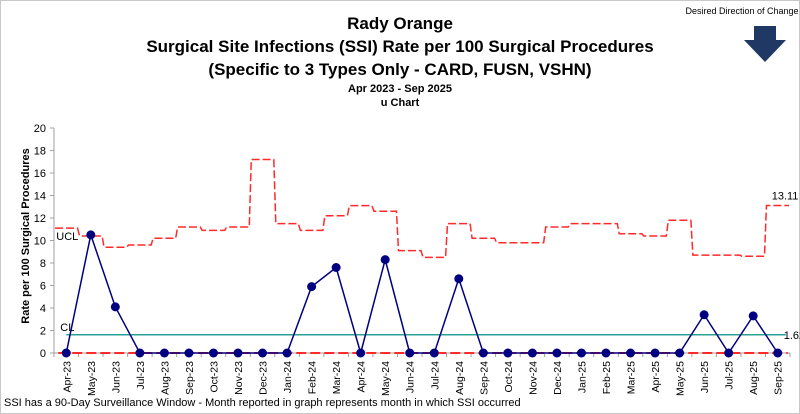 This screenshot has width=800, height=414. What do you see at coordinates (509, 377) in the screenshot?
I see `x-tick-label: Oct-24` at bounding box center [509, 377].